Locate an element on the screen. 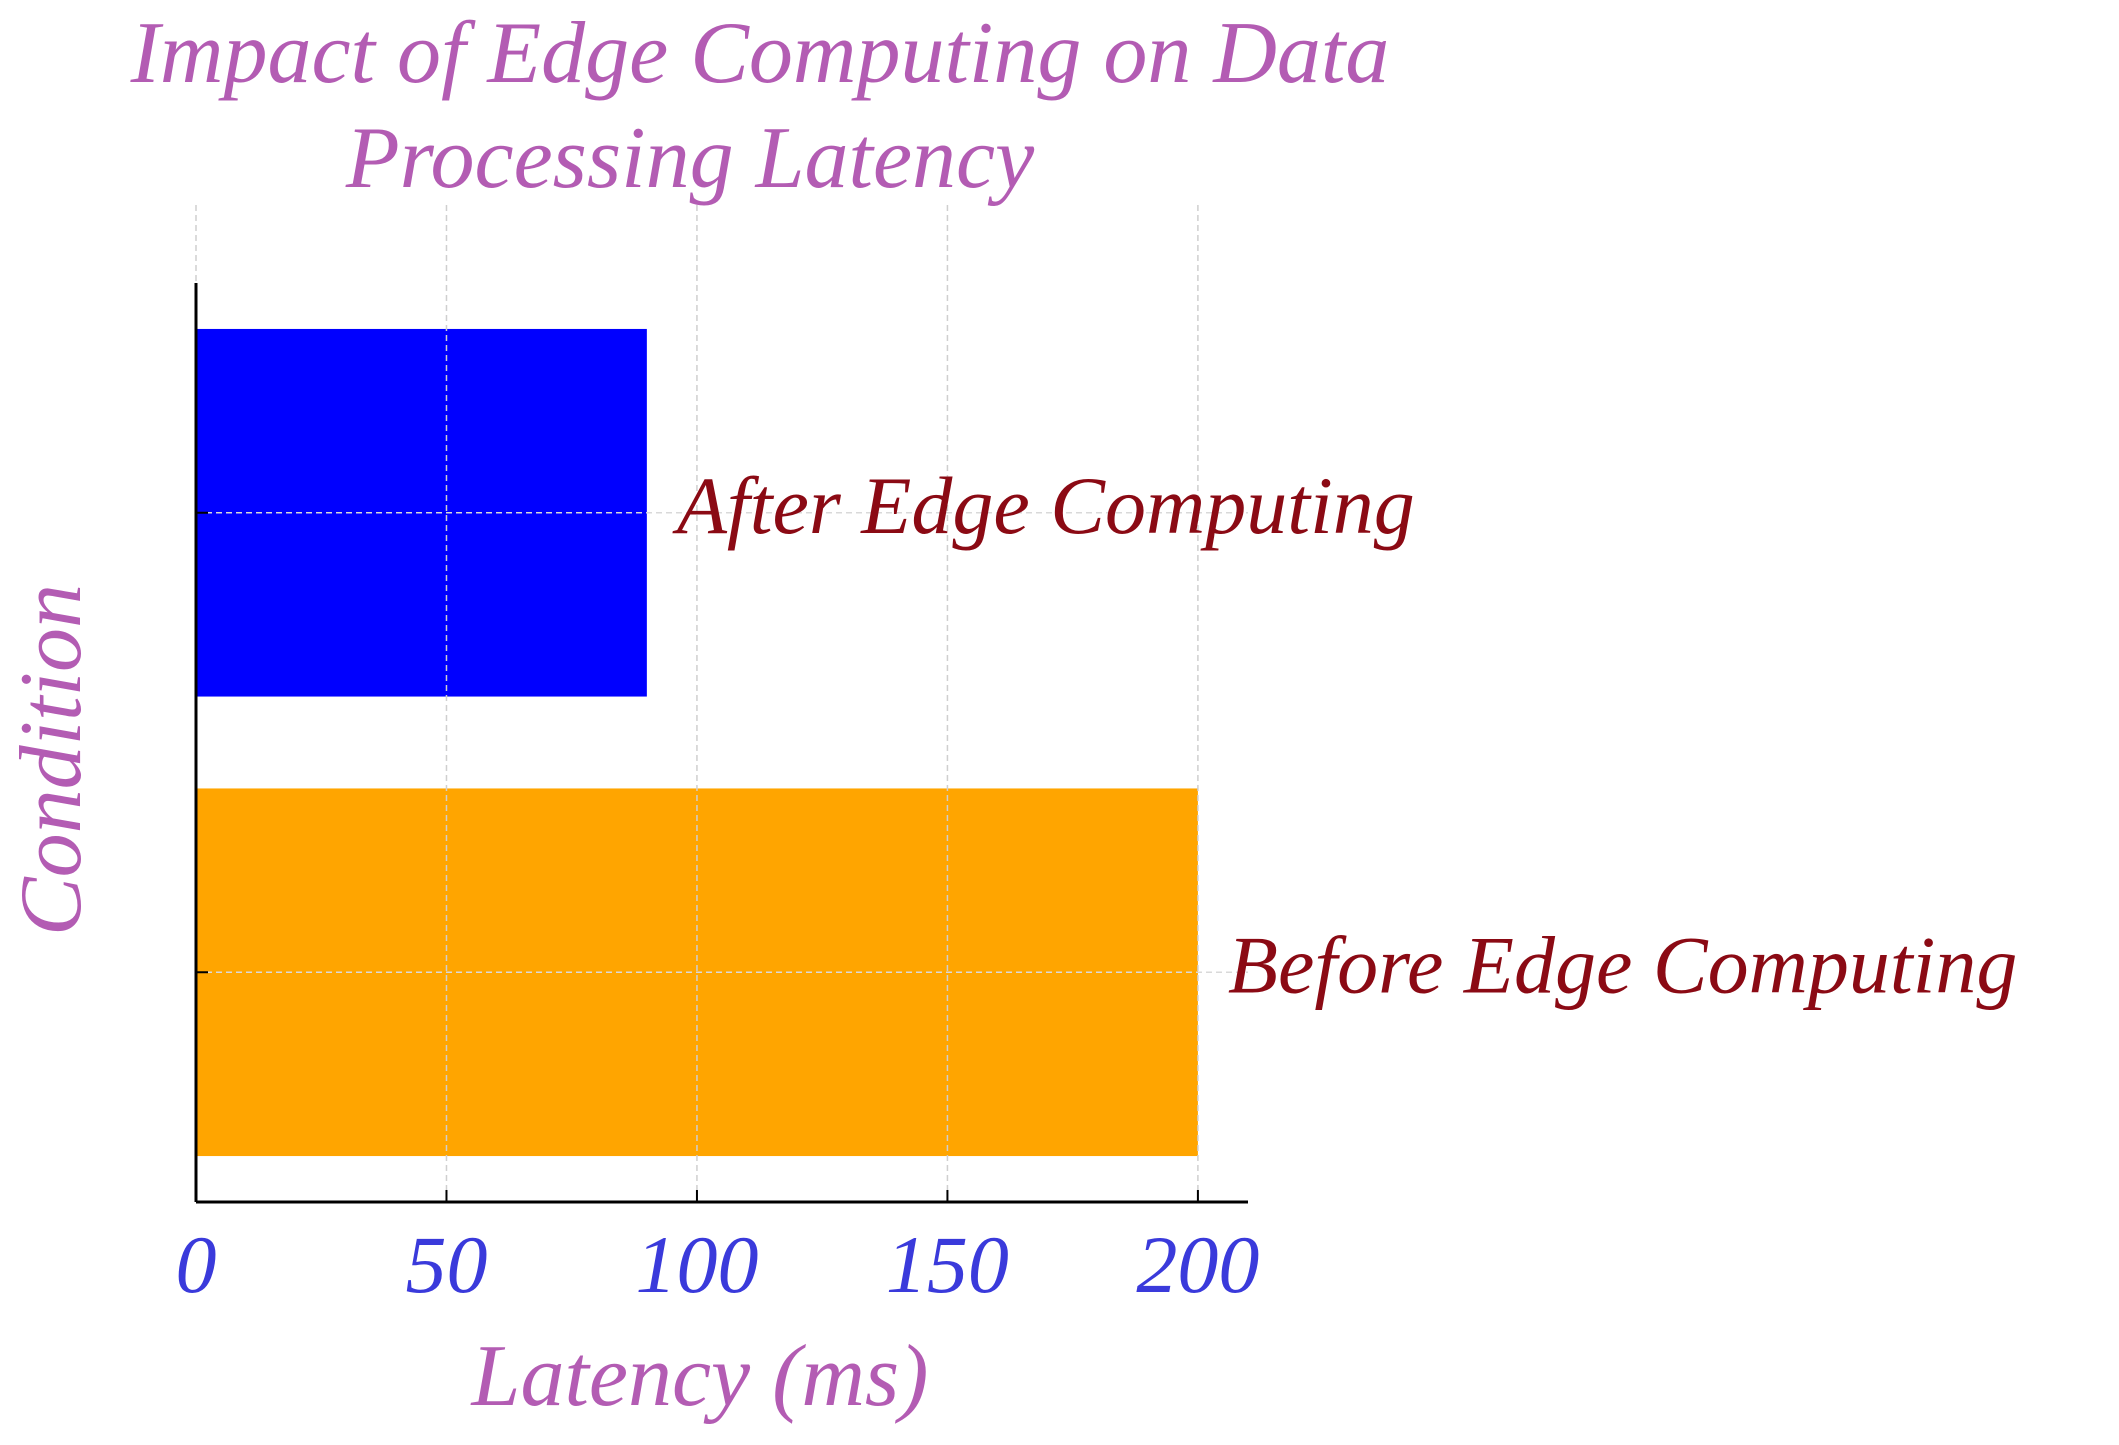 The image size is (2119, 1445). x-tick-label: 150 is located at coordinates (947, 1264).